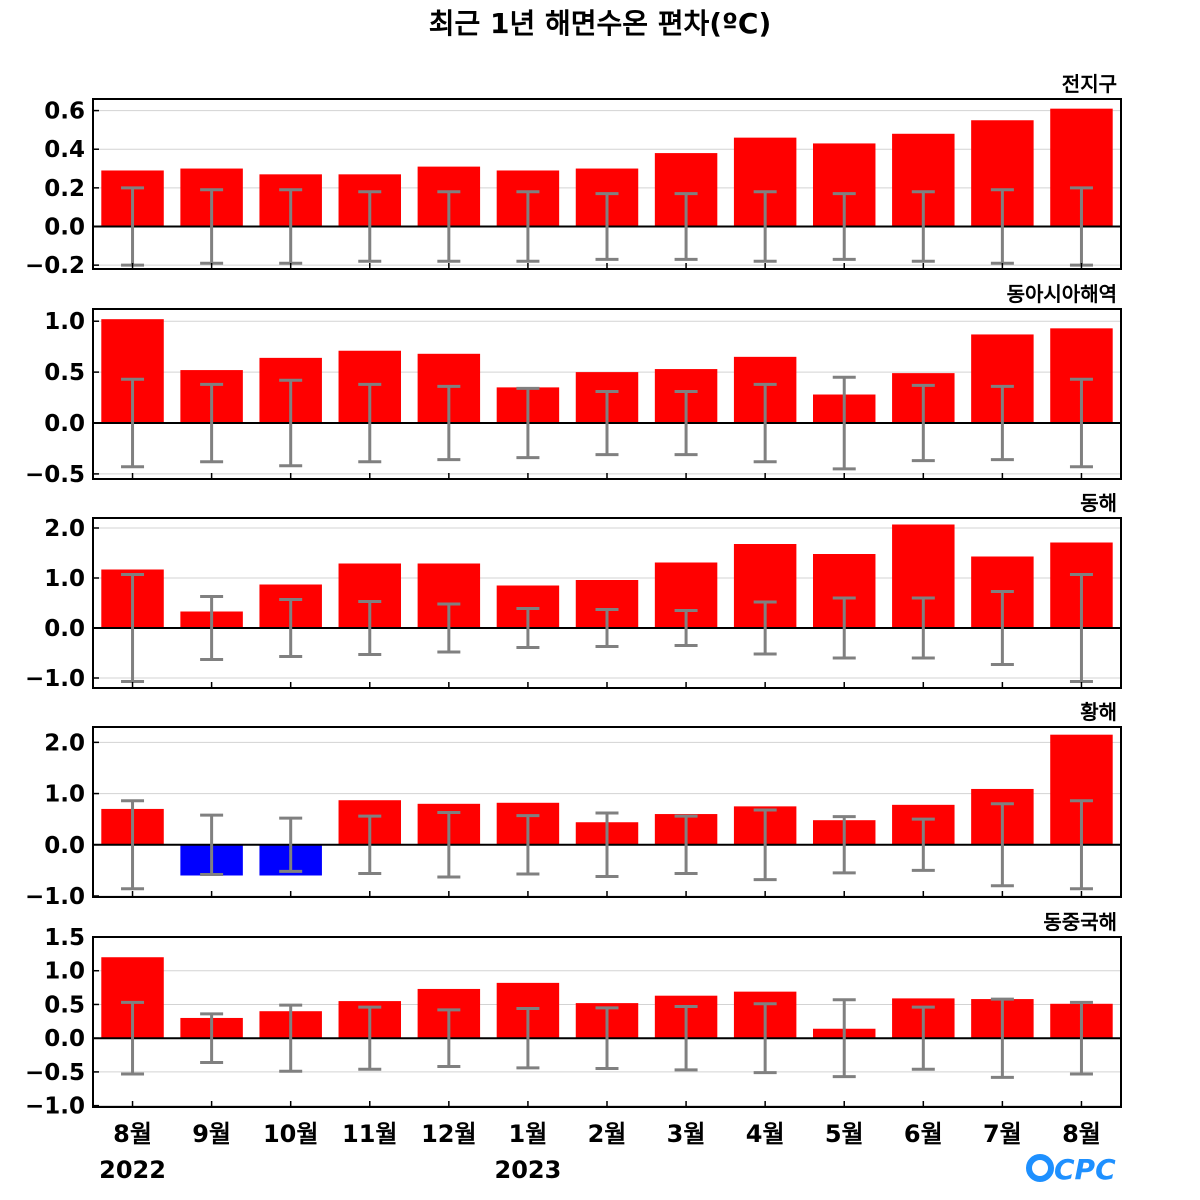  I want to click on ocpc-logo: CPC, so click(1071, 1169).